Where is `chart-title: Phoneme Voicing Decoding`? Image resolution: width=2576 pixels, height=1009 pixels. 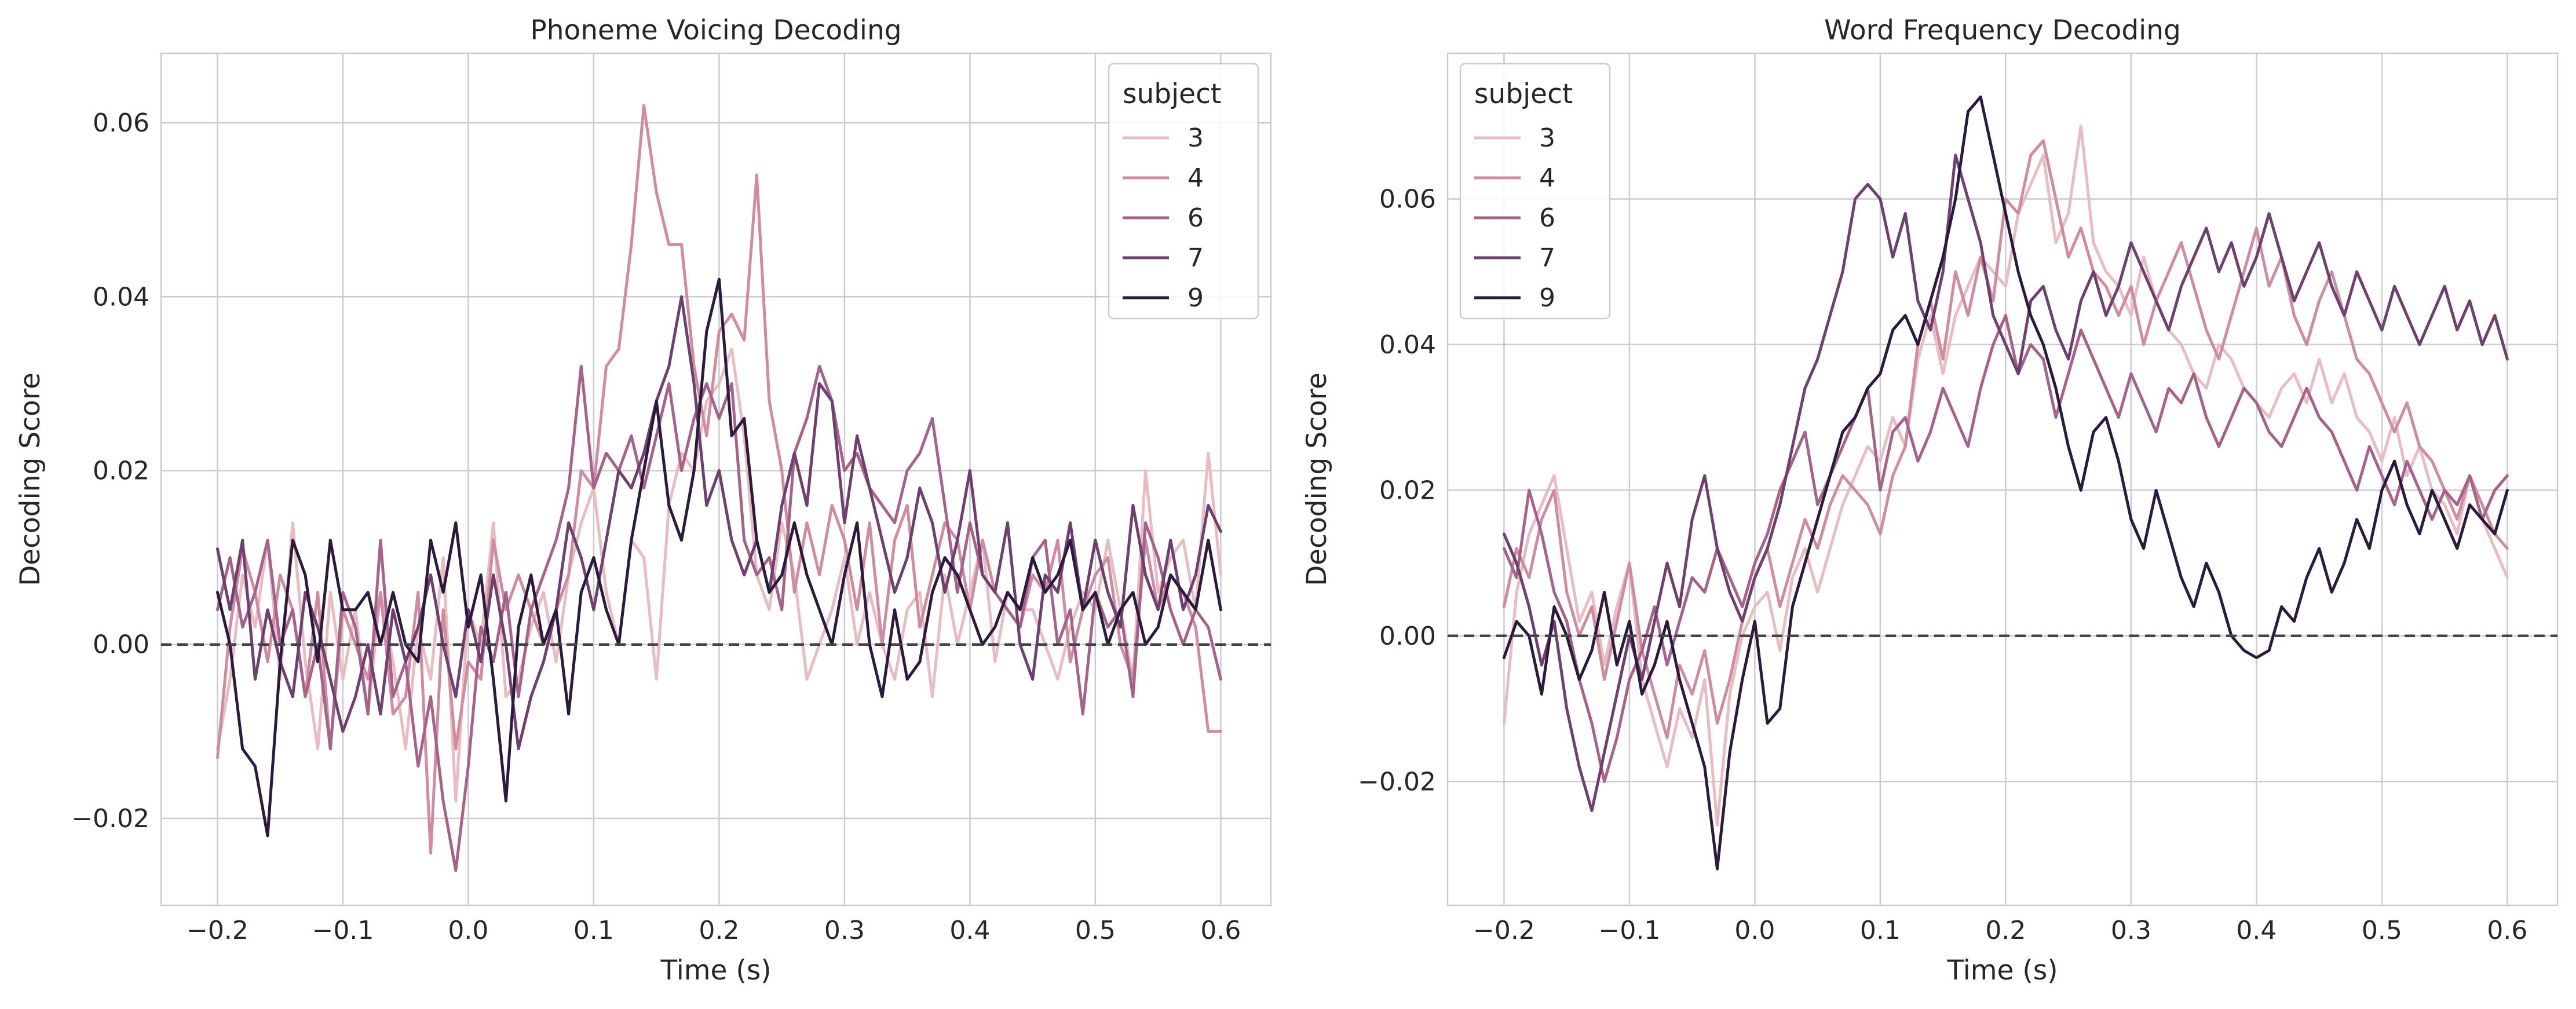
chart-title: Phoneme Voicing Decoding is located at coordinates (715, 30).